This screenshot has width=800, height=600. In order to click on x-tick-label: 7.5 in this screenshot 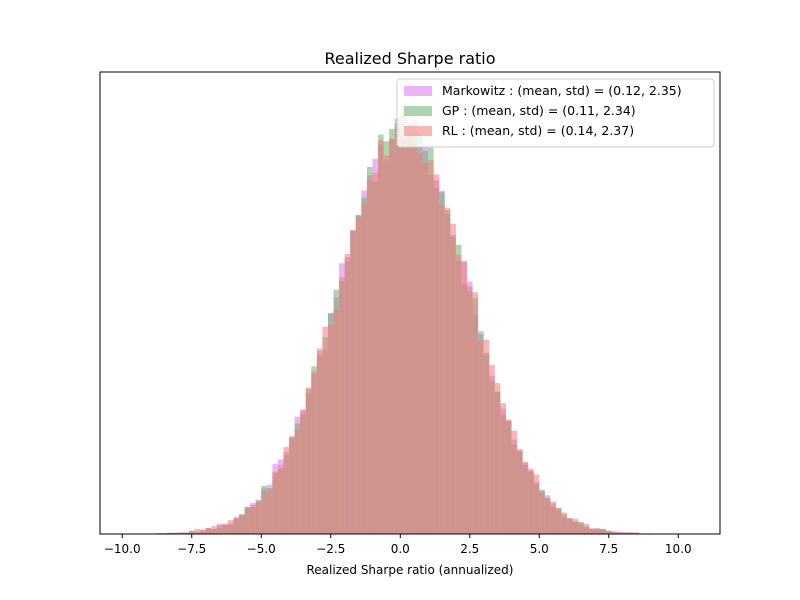, I will do `click(608, 549)`.